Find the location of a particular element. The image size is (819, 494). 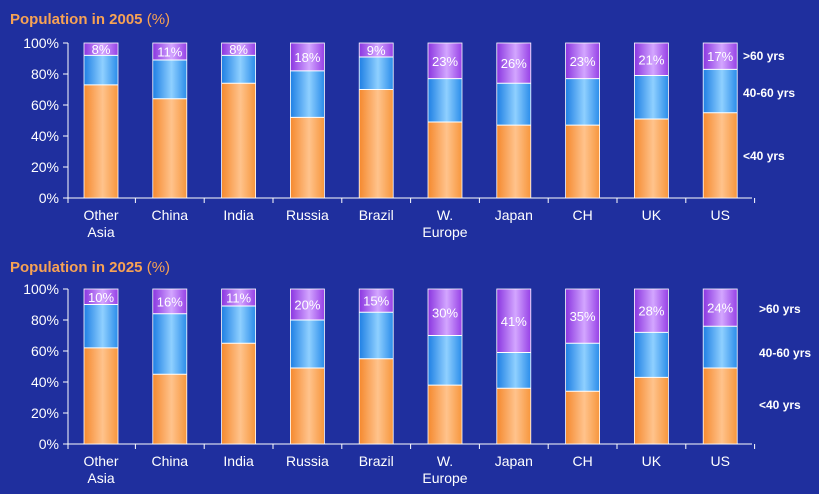

x-tick-label-line: CH is located at coordinates (582, 215).